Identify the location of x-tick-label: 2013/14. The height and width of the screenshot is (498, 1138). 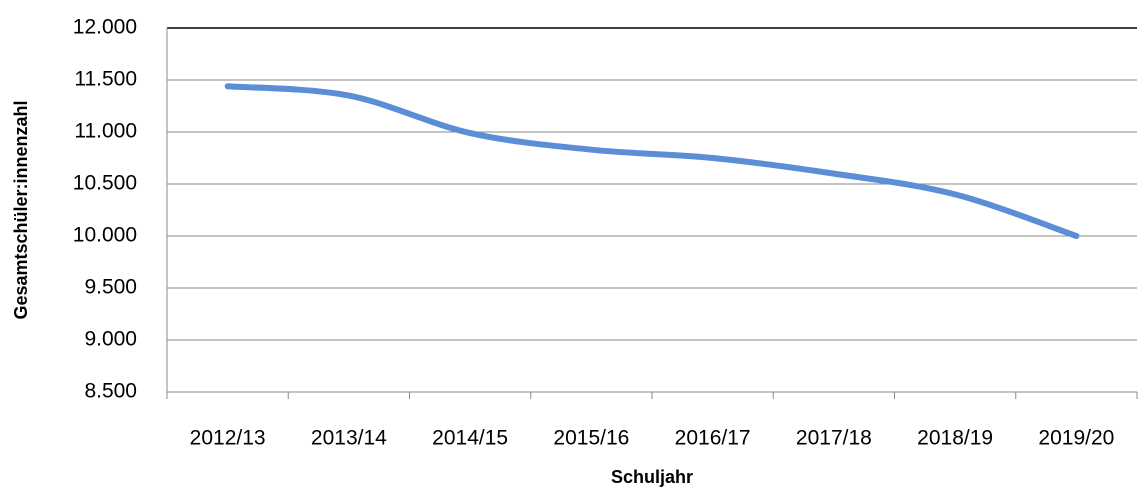
(349, 438).